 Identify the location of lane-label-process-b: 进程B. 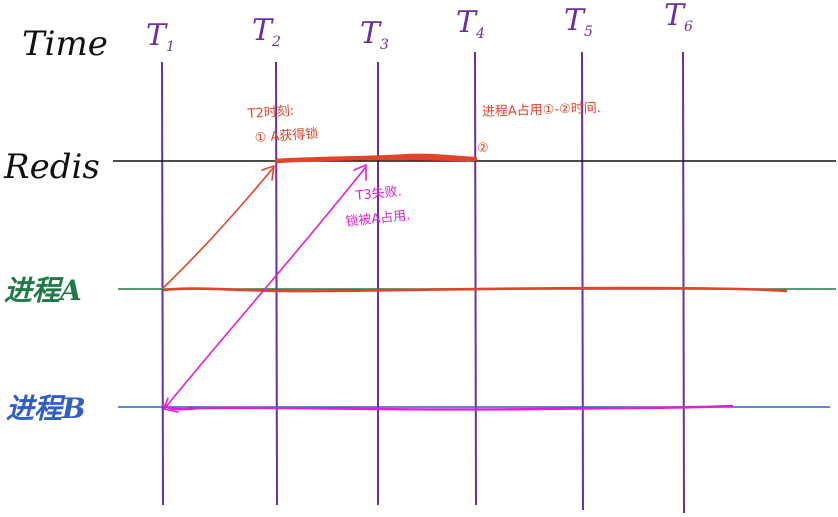
(46, 408).